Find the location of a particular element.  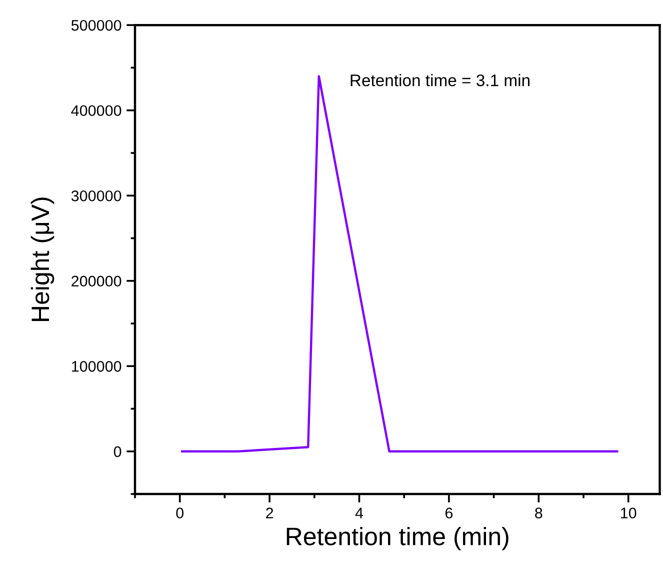

y-axis-title: Height (μV) is located at coordinates (42, 259).